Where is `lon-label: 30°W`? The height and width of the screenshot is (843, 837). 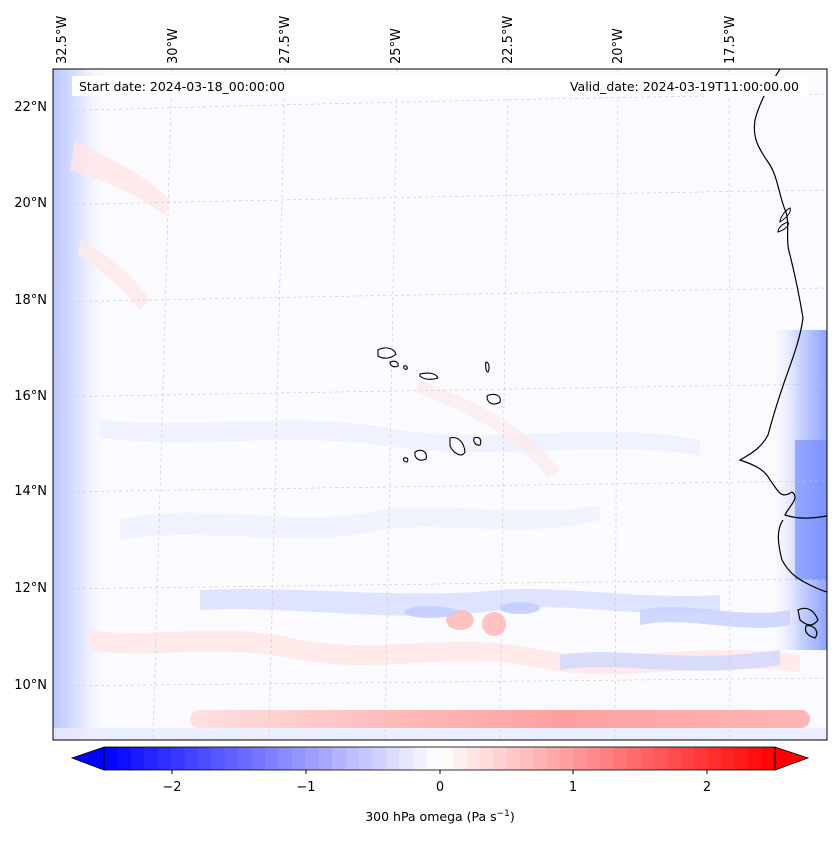 lon-label: 30°W is located at coordinates (173, 46).